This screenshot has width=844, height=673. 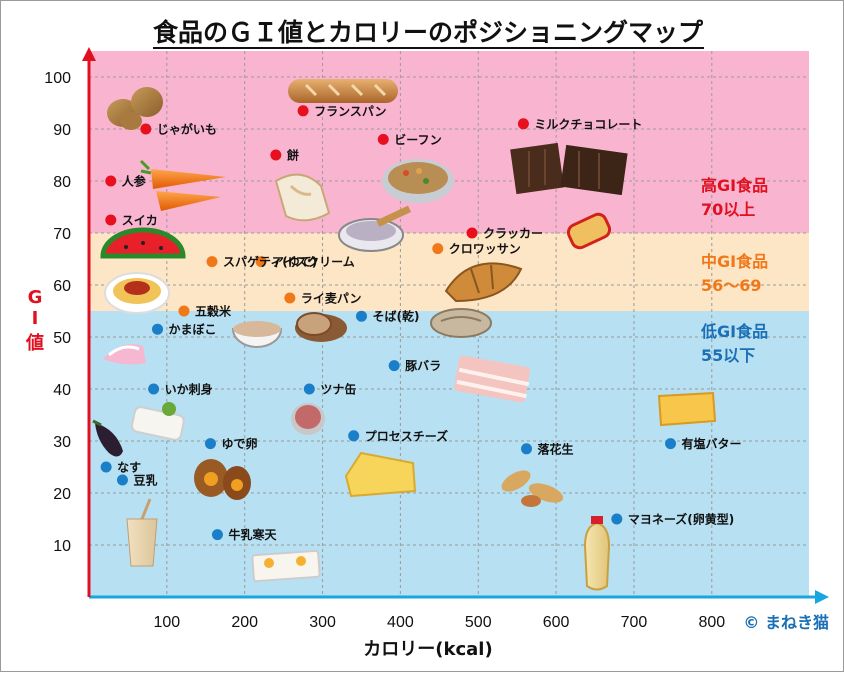 What do you see at coordinates (189, 389) in the screenshot?
I see `point-label-16: いか刺身` at bounding box center [189, 389].